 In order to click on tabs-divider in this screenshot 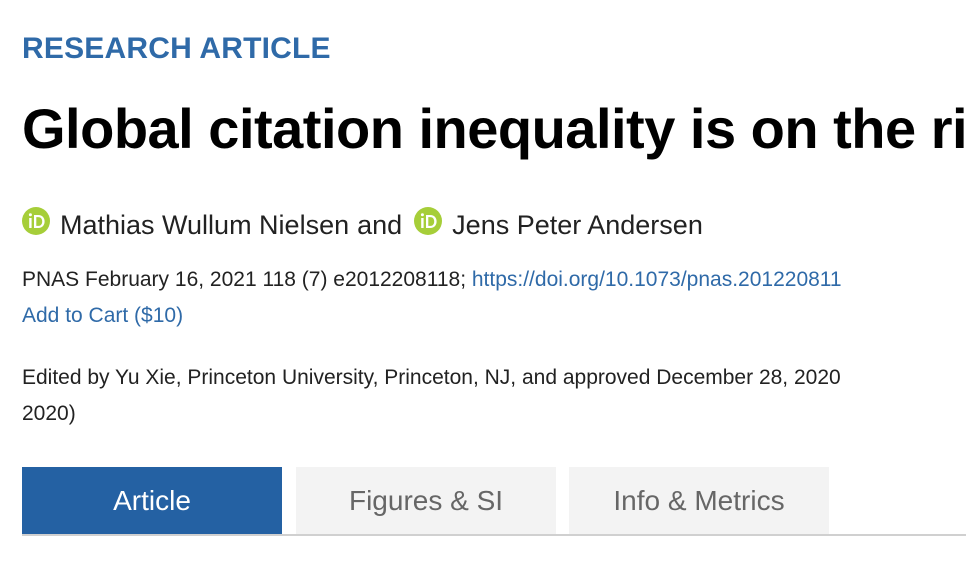, I will do `click(494, 535)`.